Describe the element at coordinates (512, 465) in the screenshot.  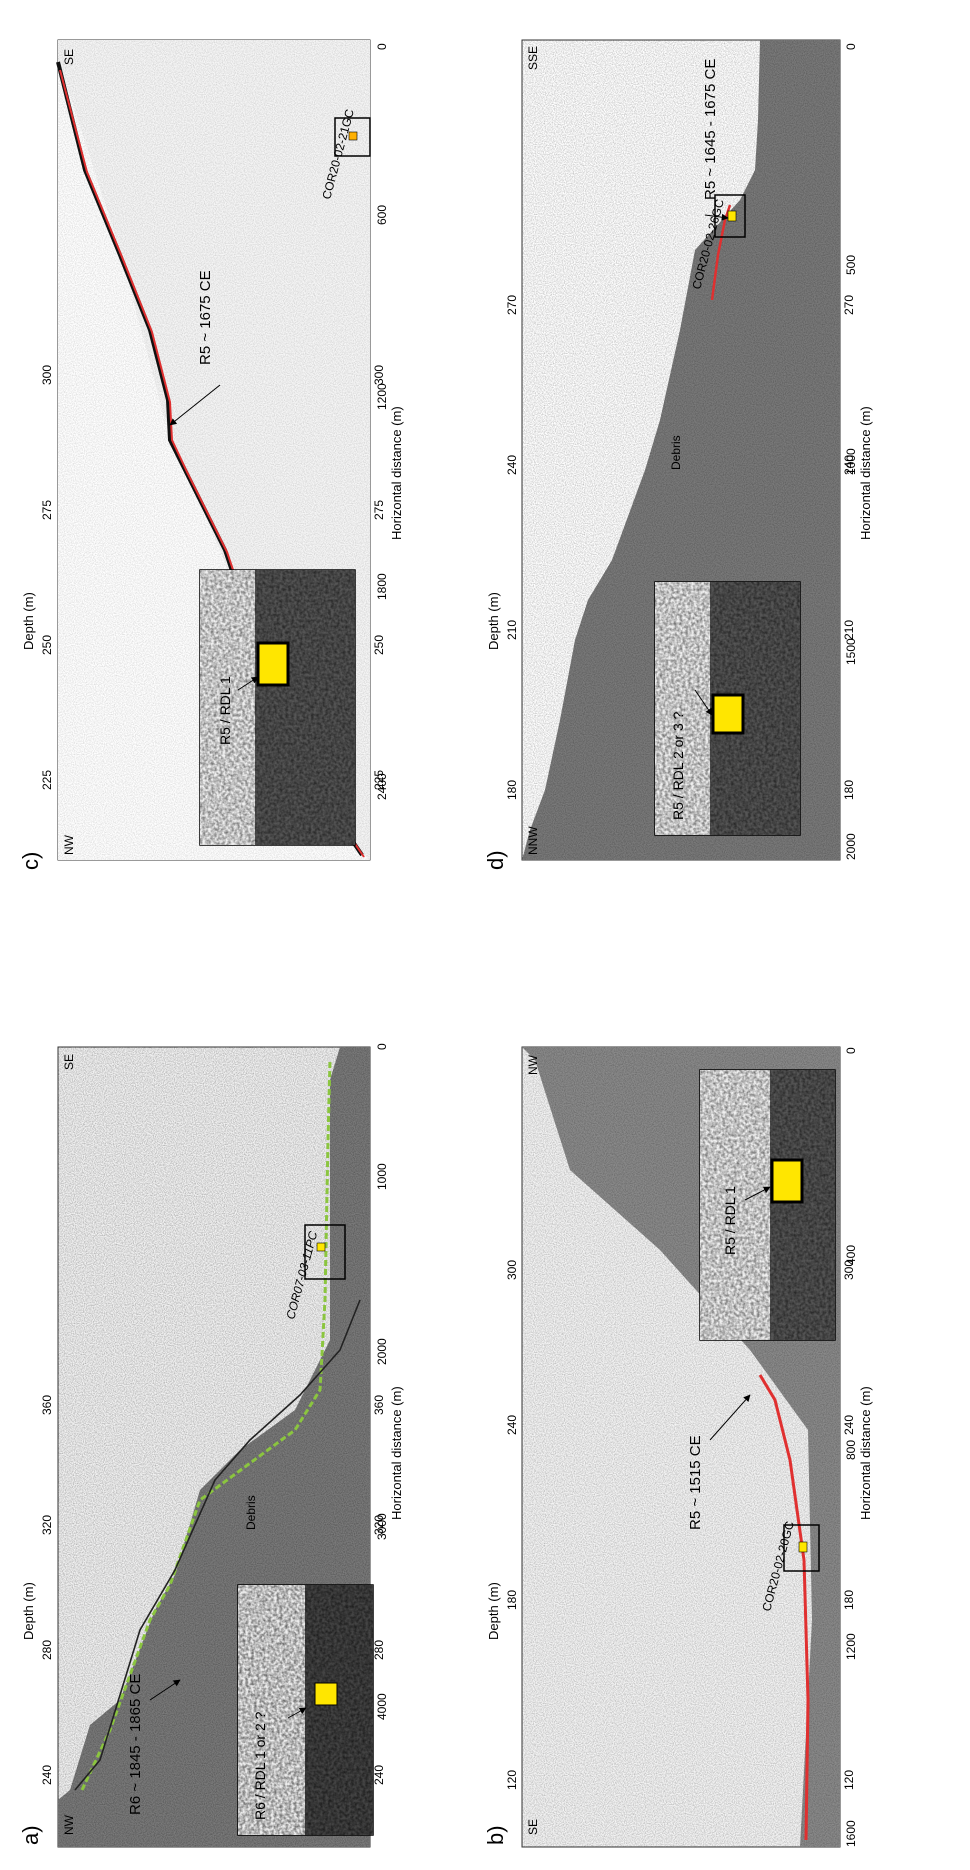
I see `panel-d-ytick-left: 240` at that location.